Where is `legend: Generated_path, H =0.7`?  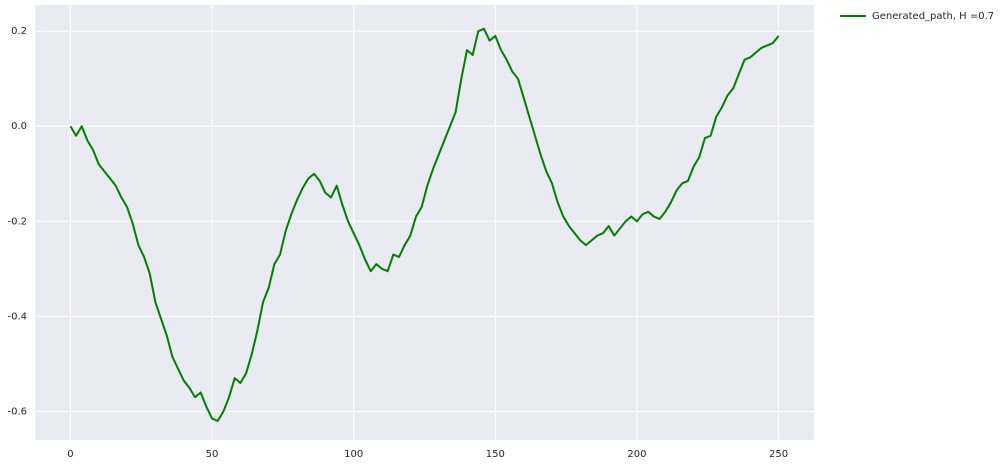
legend: Generated_path, H =0.7 is located at coordinates (917, 16).